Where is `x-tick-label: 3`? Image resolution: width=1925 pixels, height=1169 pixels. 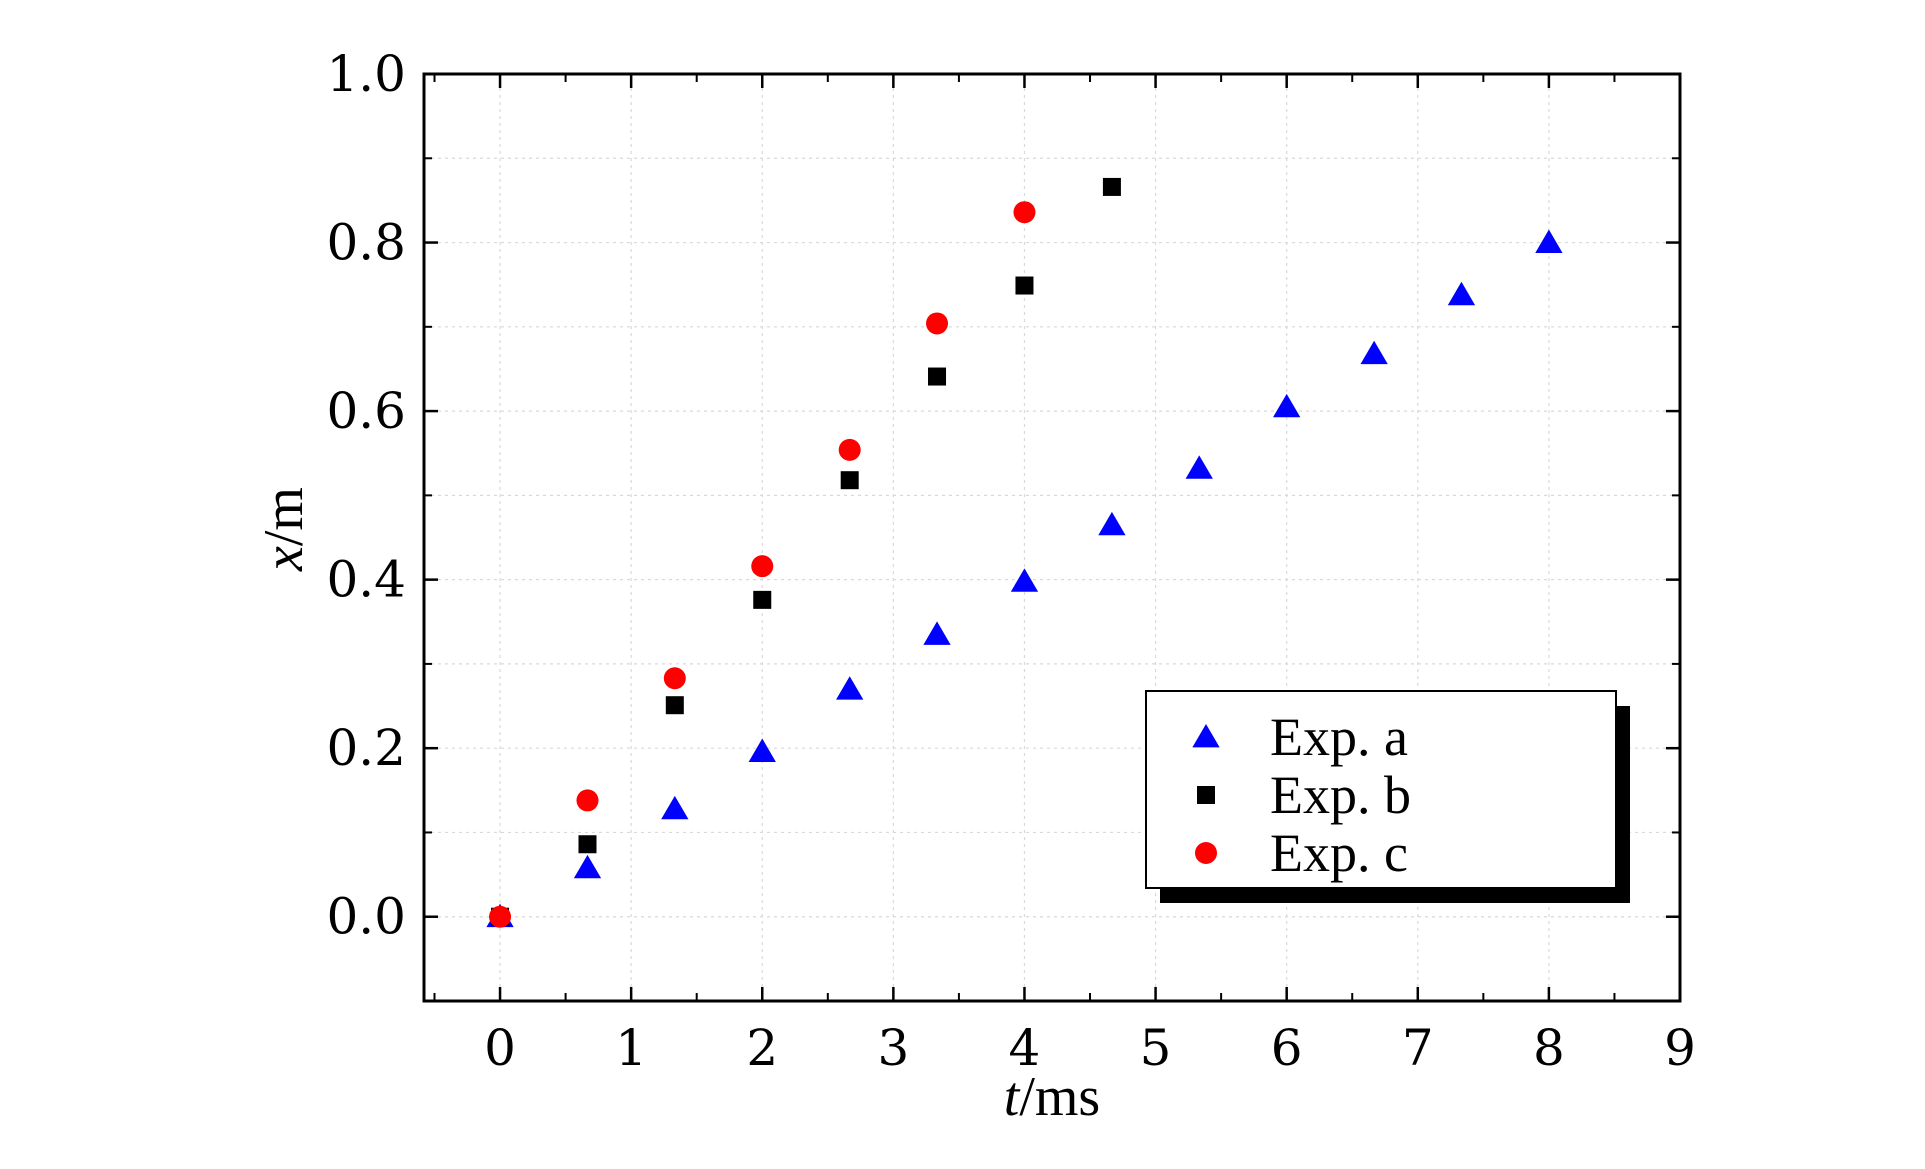 x-tick-label: 3 is located at coordinates (893, 1048).